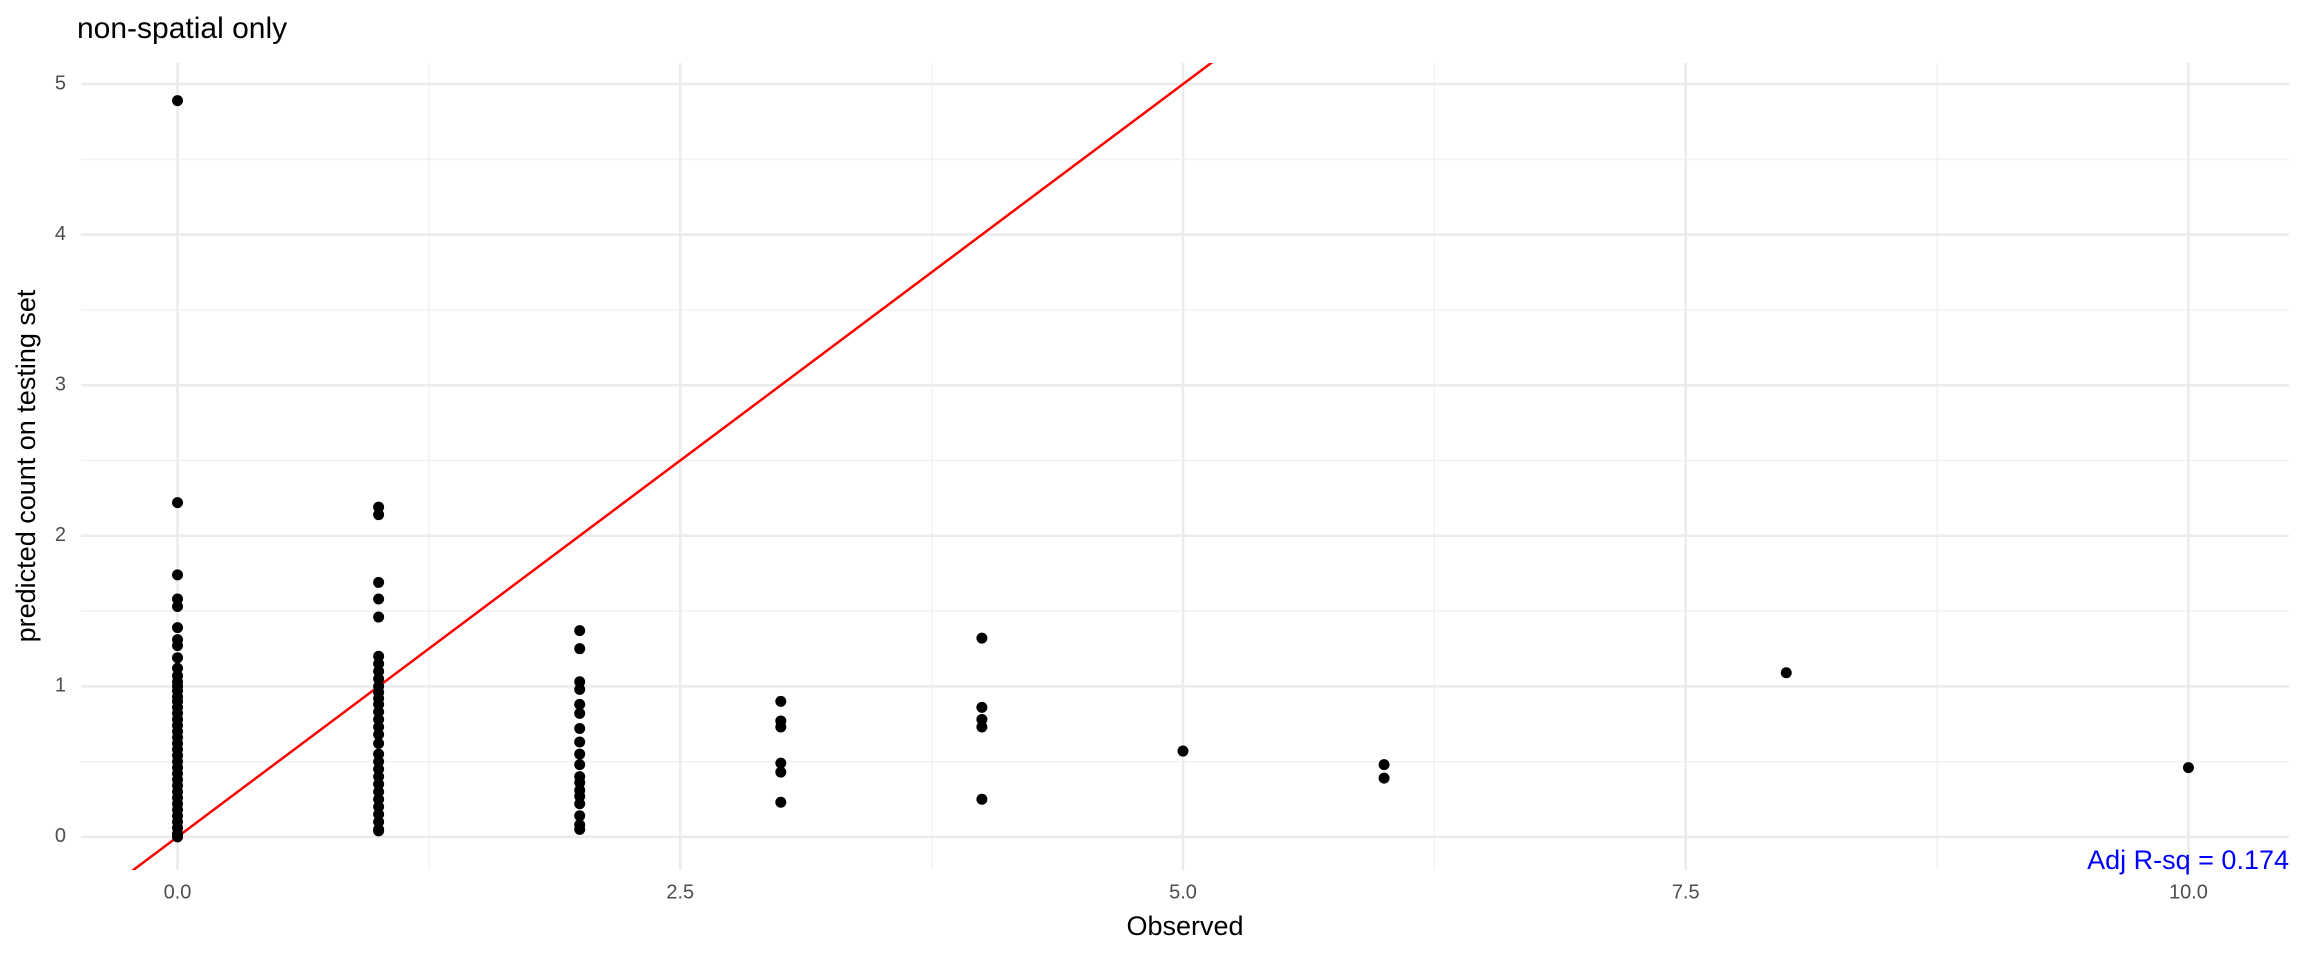 Image resolution: width=2304 pixels, height=965 pixels. Describe the element at coordinates (60, 384) in the screenshot. I see `y-tick-label: 3` at that location.